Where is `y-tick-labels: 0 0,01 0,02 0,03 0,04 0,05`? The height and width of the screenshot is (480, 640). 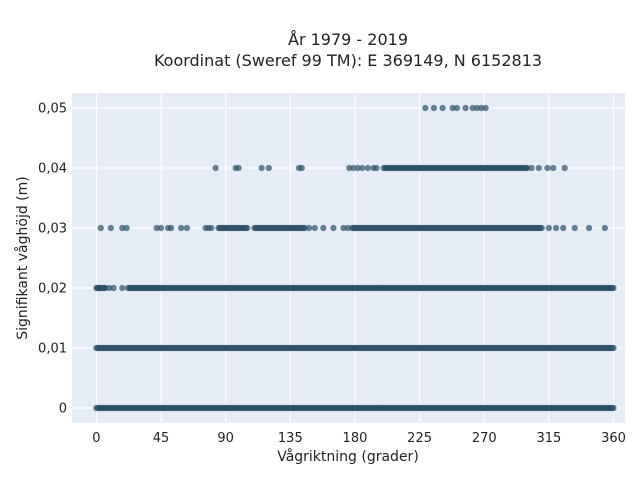 y-tick-labels: 0 0,01 0,02 0,03 0,04 0,05 is located at coordinates (52, 259).